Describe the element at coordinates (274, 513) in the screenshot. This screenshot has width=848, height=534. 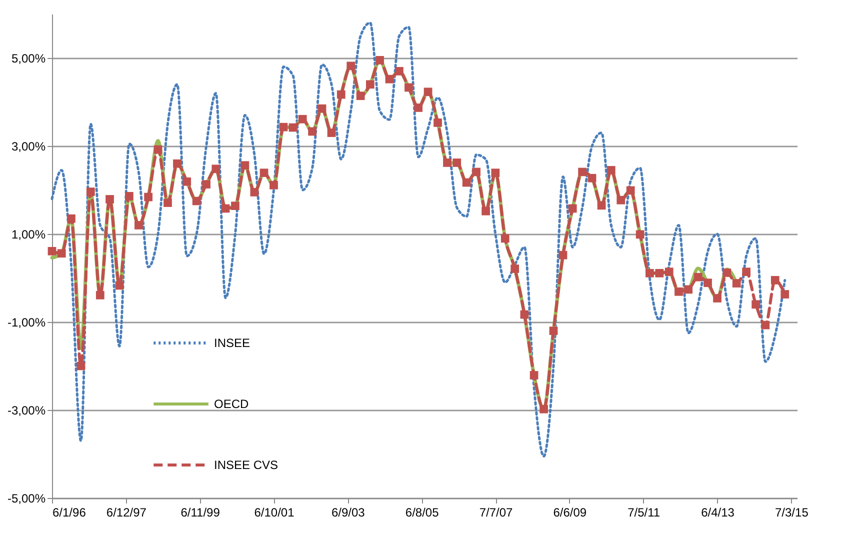
I see `x-tick-label: 6/10/01` at that location.